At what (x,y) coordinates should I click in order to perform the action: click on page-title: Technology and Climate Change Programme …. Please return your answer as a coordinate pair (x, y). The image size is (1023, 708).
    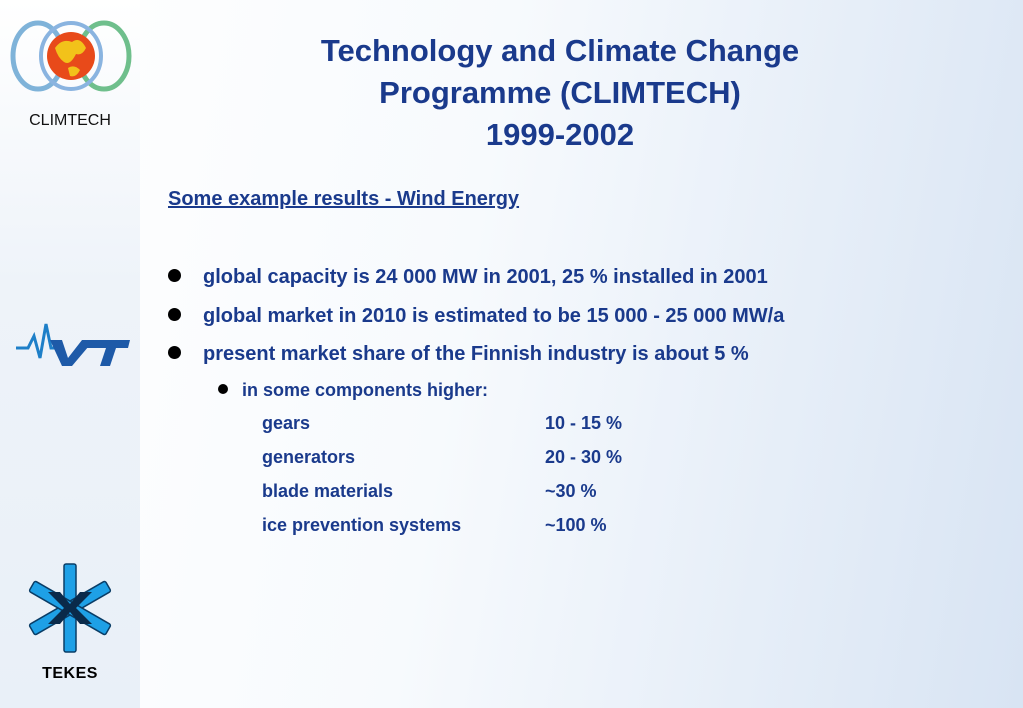
    Looking at the image, I should click on (560, 93).